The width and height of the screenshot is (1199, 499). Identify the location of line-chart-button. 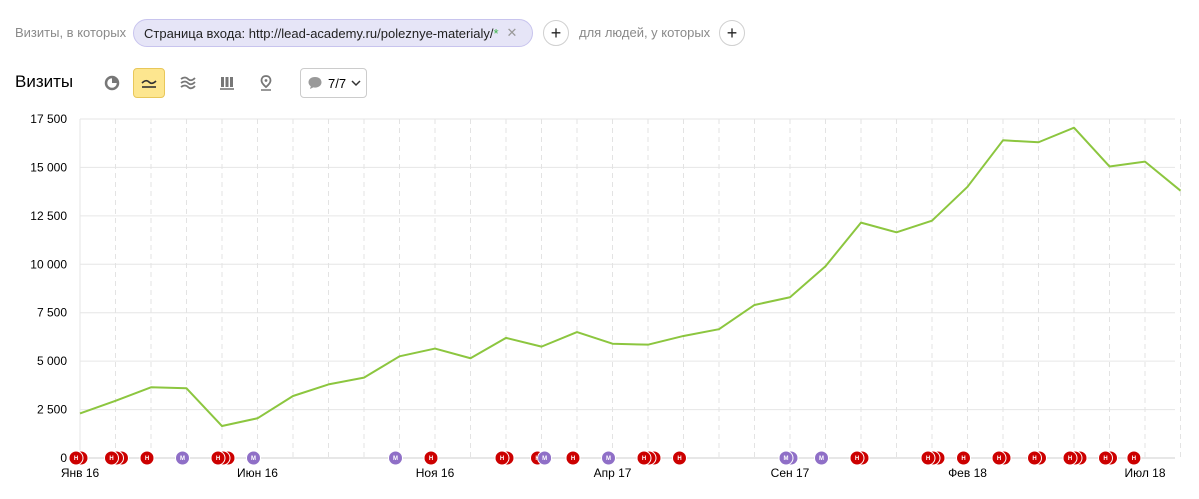
(149, 83).